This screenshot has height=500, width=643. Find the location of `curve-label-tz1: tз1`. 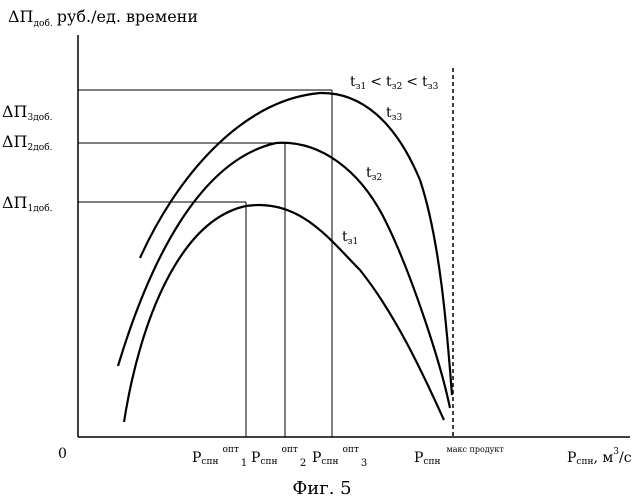

curve-label-tz1: tз1 is located at coordinates (350, 238).